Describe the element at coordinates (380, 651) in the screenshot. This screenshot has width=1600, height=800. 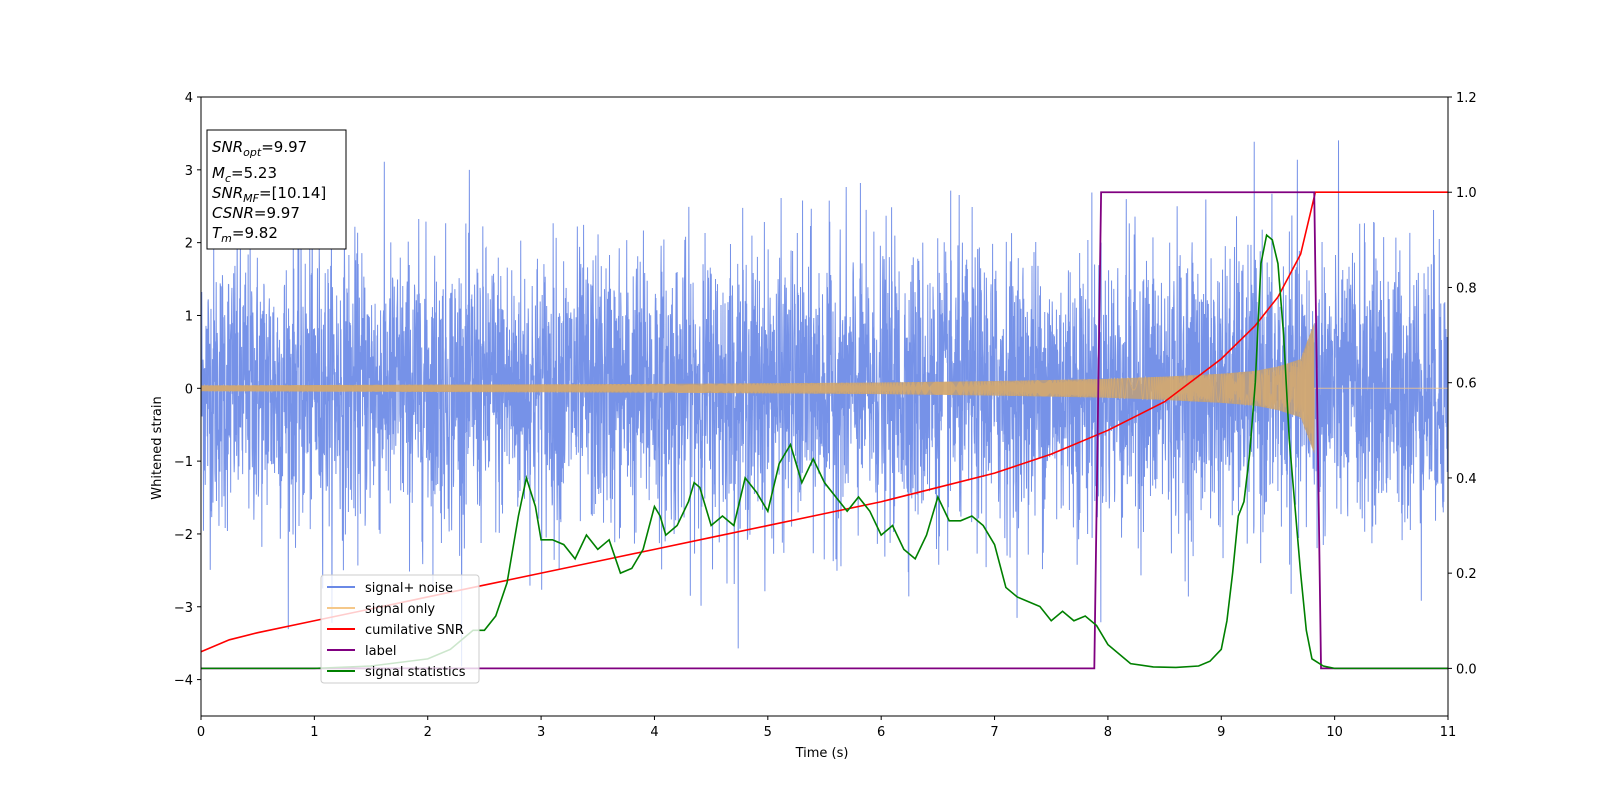
I see `legend-label: label` at that location.